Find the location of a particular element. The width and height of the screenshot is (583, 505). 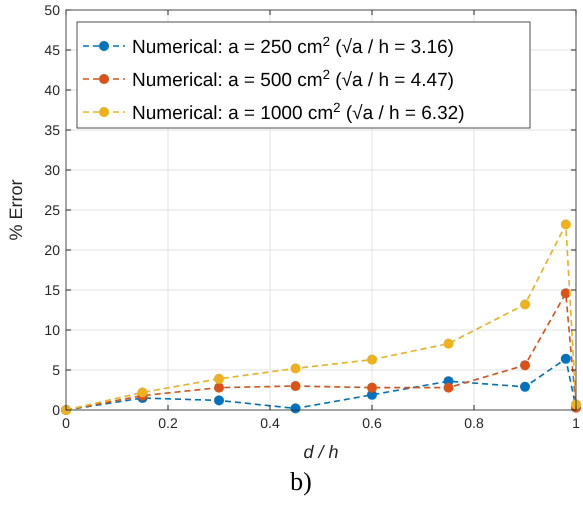

y-tick-label: 35 is located at coordinates (52, 130).